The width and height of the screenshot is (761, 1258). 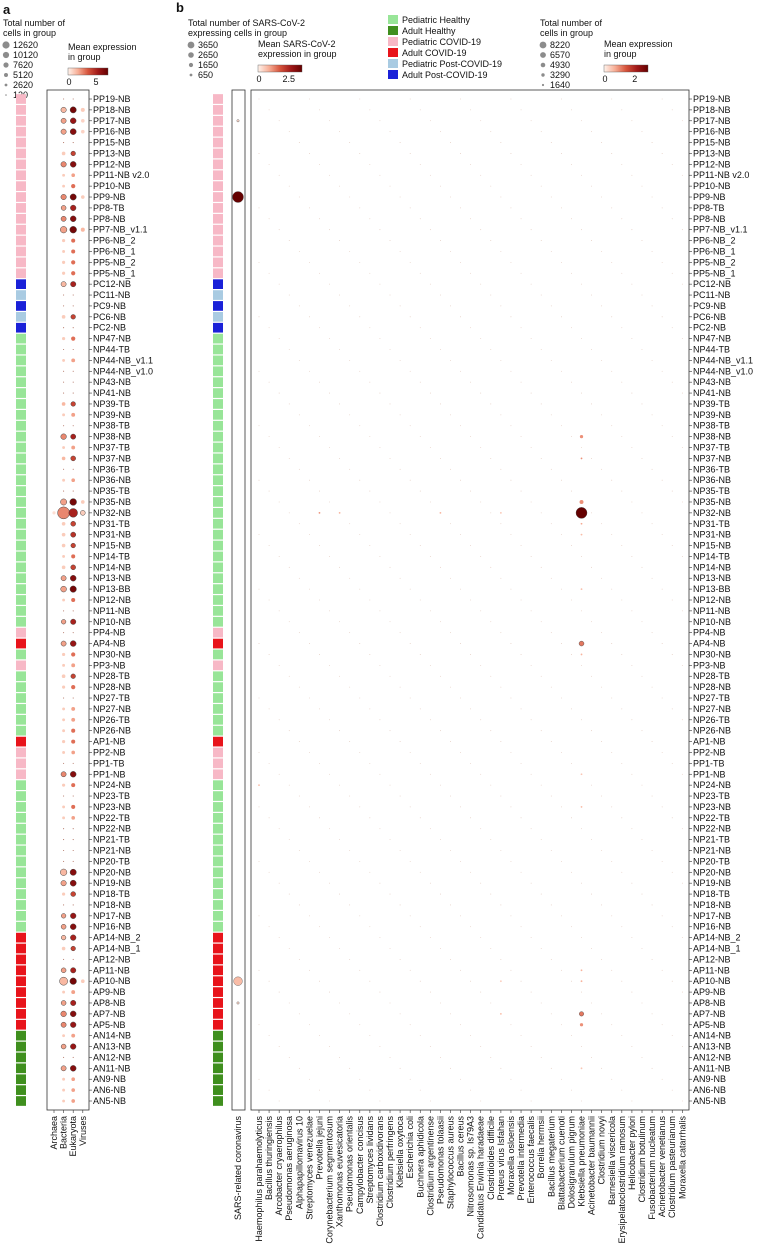 I want to click on row-label: NP28-TB, so click(x=111, y=676).